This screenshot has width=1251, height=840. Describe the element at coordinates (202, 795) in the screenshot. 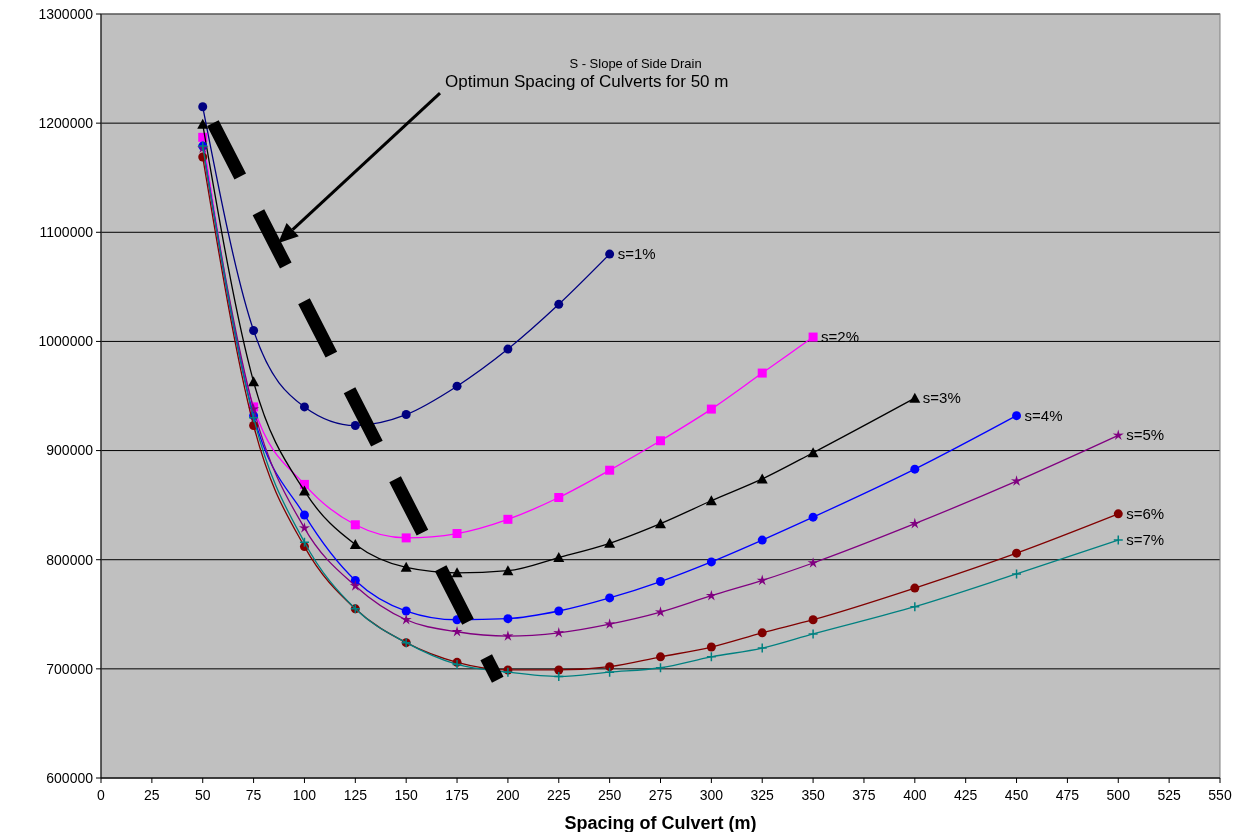

I see `x-tick-label: 50` at that location.